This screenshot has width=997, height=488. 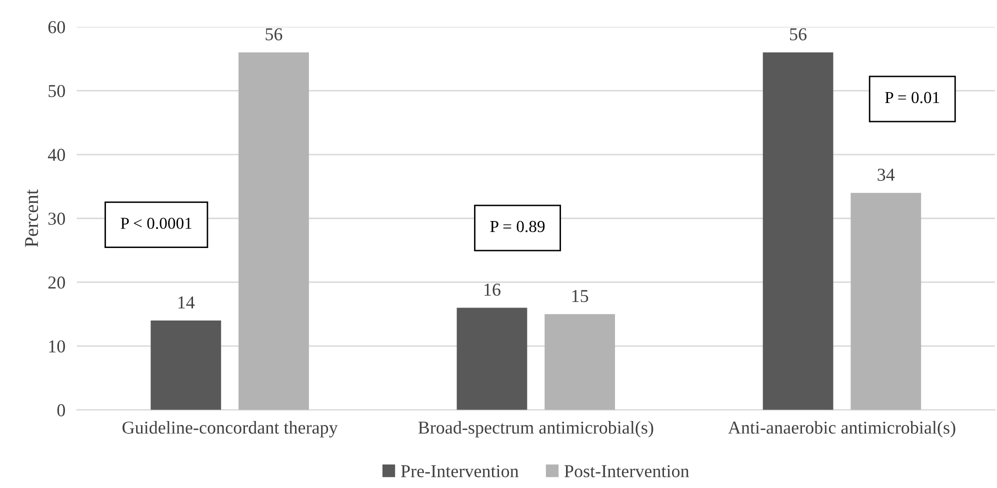 I want to click on y-tick-label: 60, so click(x=56, y=27).